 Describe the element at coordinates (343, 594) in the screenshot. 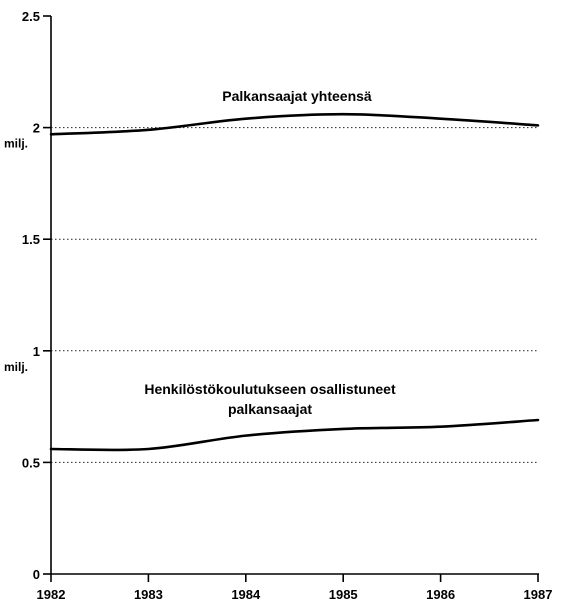

I see `x-tick-label: 1985` at that location.